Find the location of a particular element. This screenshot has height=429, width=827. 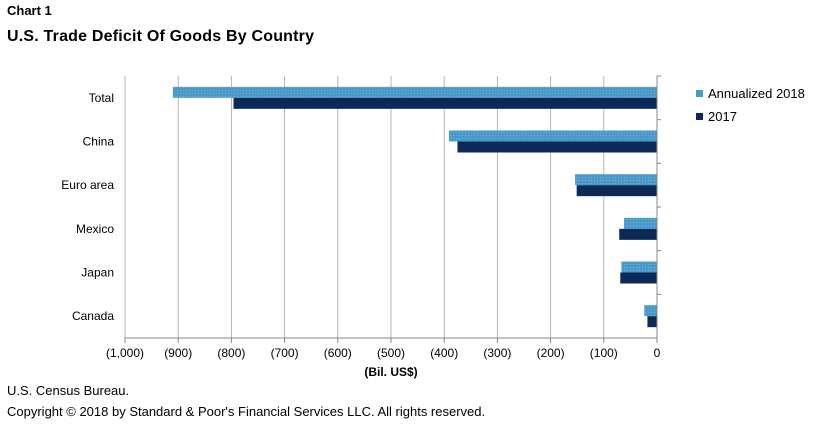

chart-legend: Annualized 2018 2017 is located at coordinates (750, 105).